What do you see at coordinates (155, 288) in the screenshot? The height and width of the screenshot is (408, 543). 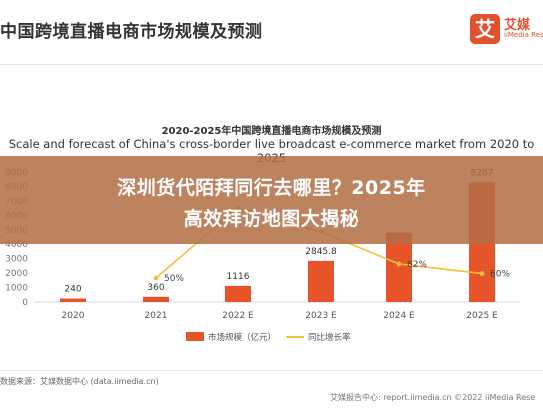 I see `bar-value-label: 360` at bounding box center [155, 288].